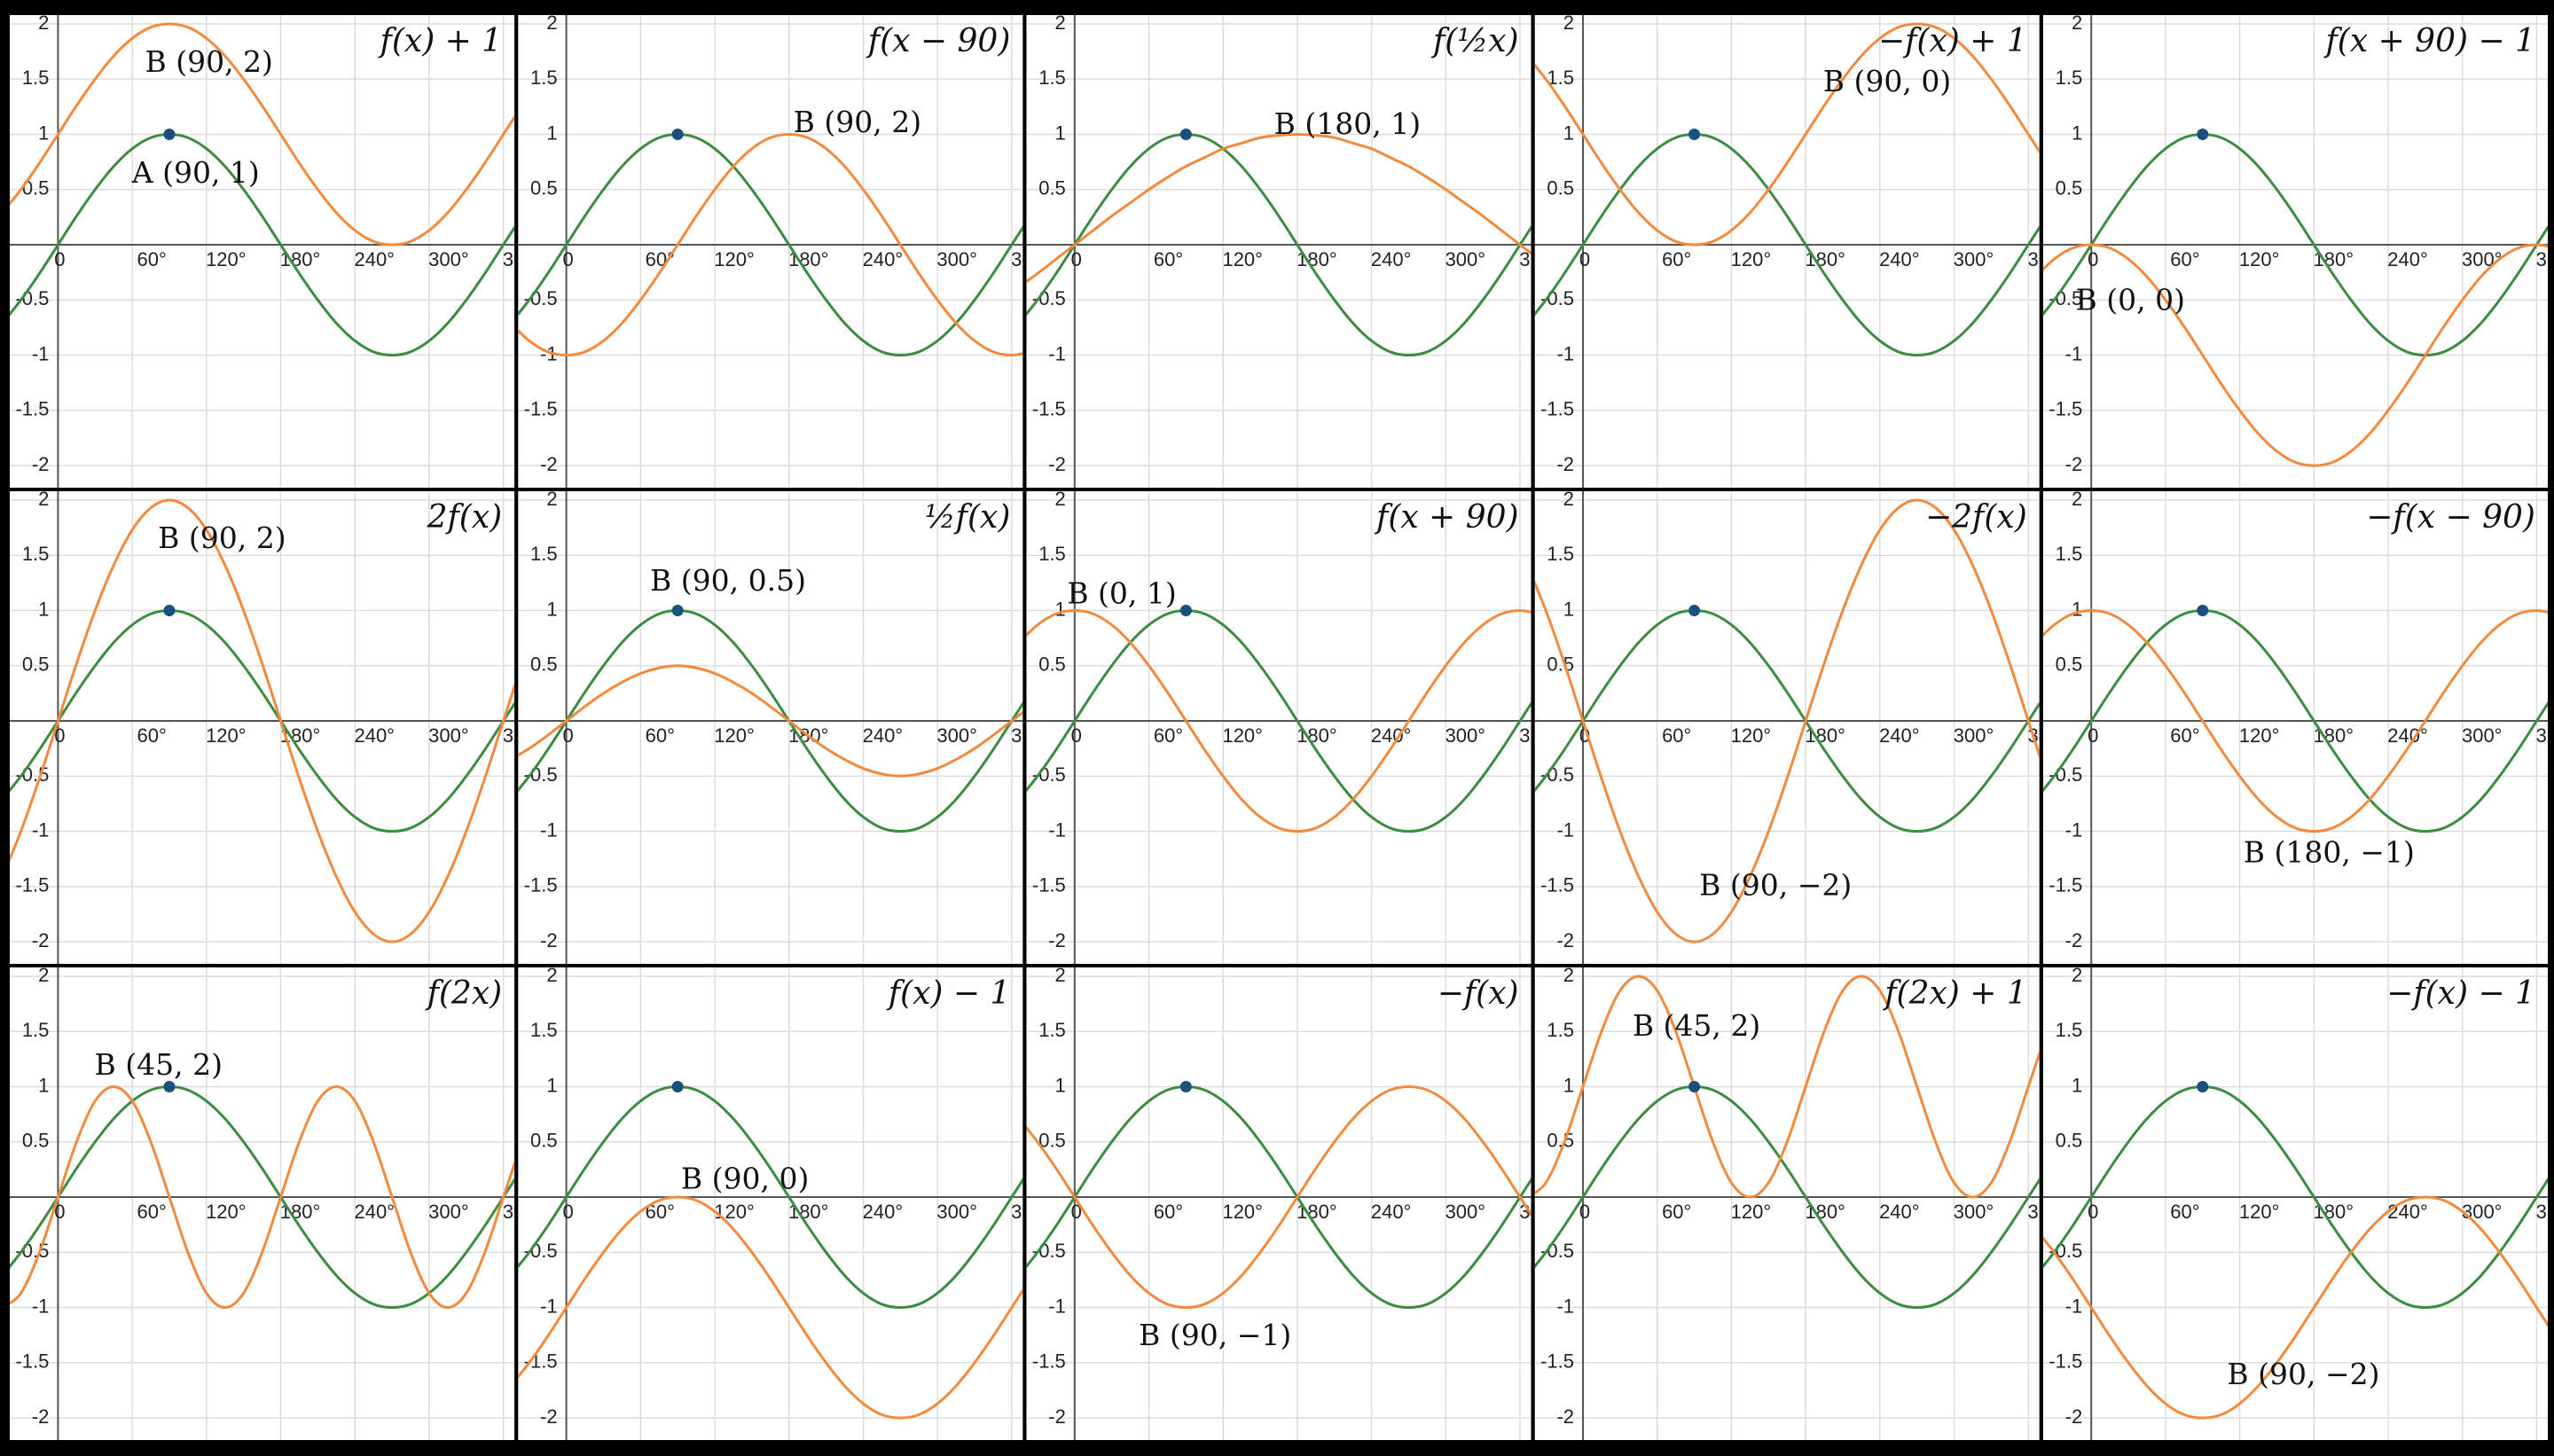 This screenshot has height=1456, width=2554. What do you see at coordinates (857, 122) in the screenshot?
I see `point-label: B (90, 2)` at bounding box center [857, 122].